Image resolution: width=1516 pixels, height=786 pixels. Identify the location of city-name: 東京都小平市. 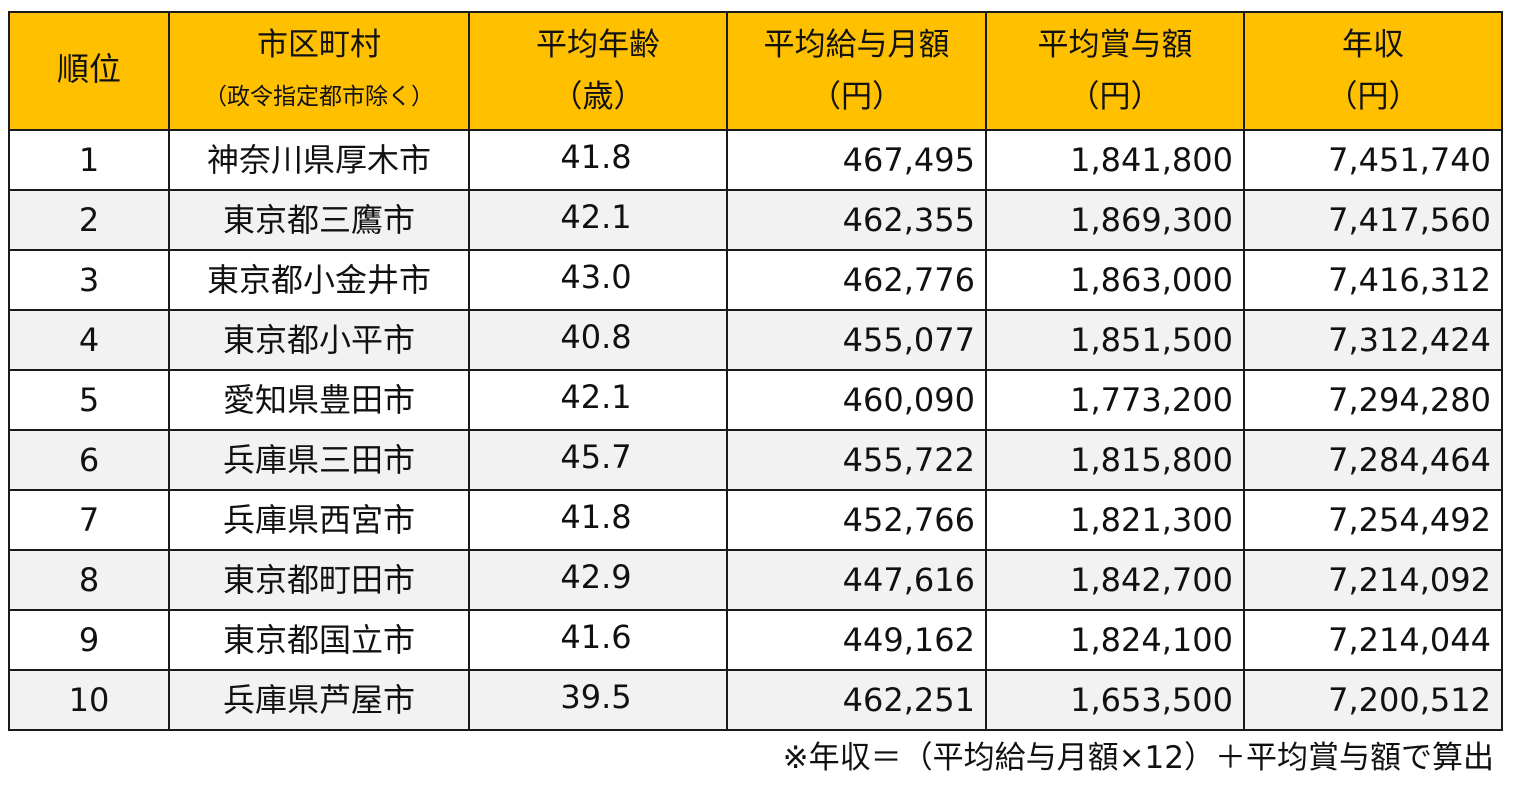
(318, 340).